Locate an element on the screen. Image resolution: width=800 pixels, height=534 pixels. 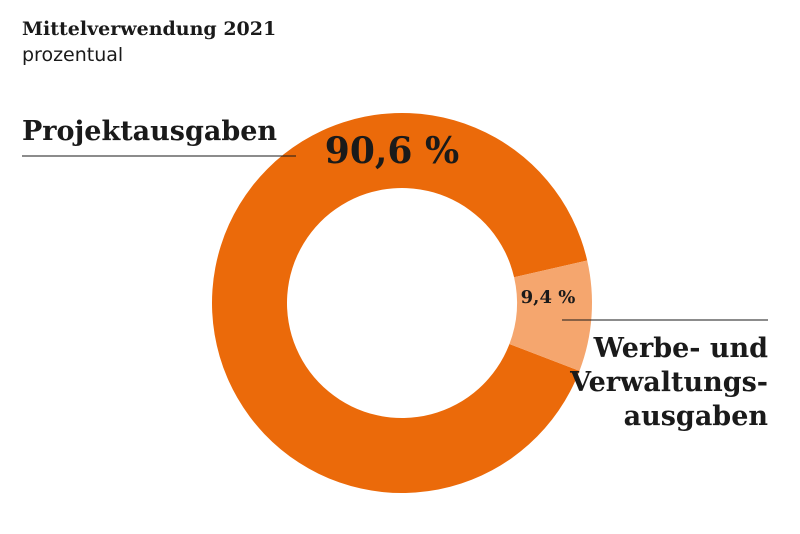
chart-subtitle: prozentual is located at coordinates (73, 55).